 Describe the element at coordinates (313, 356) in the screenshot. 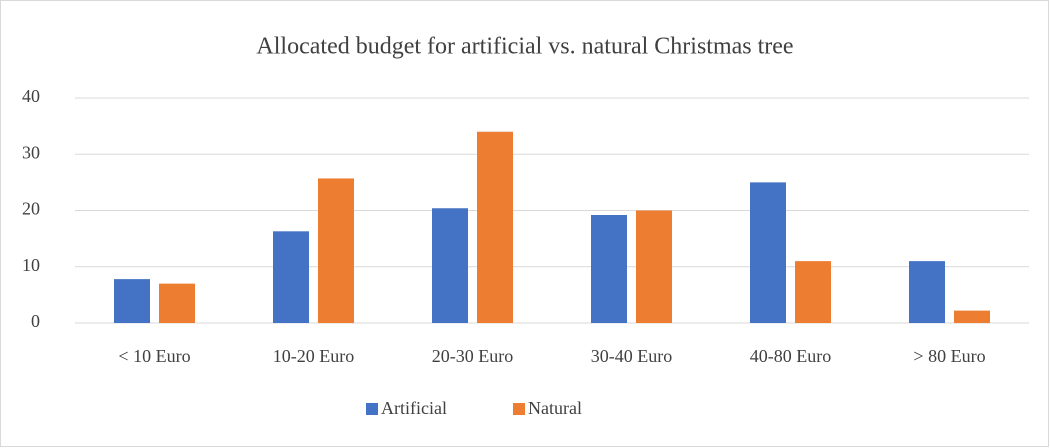

I see `x-tick-label: 10-20 Euro` at that location.